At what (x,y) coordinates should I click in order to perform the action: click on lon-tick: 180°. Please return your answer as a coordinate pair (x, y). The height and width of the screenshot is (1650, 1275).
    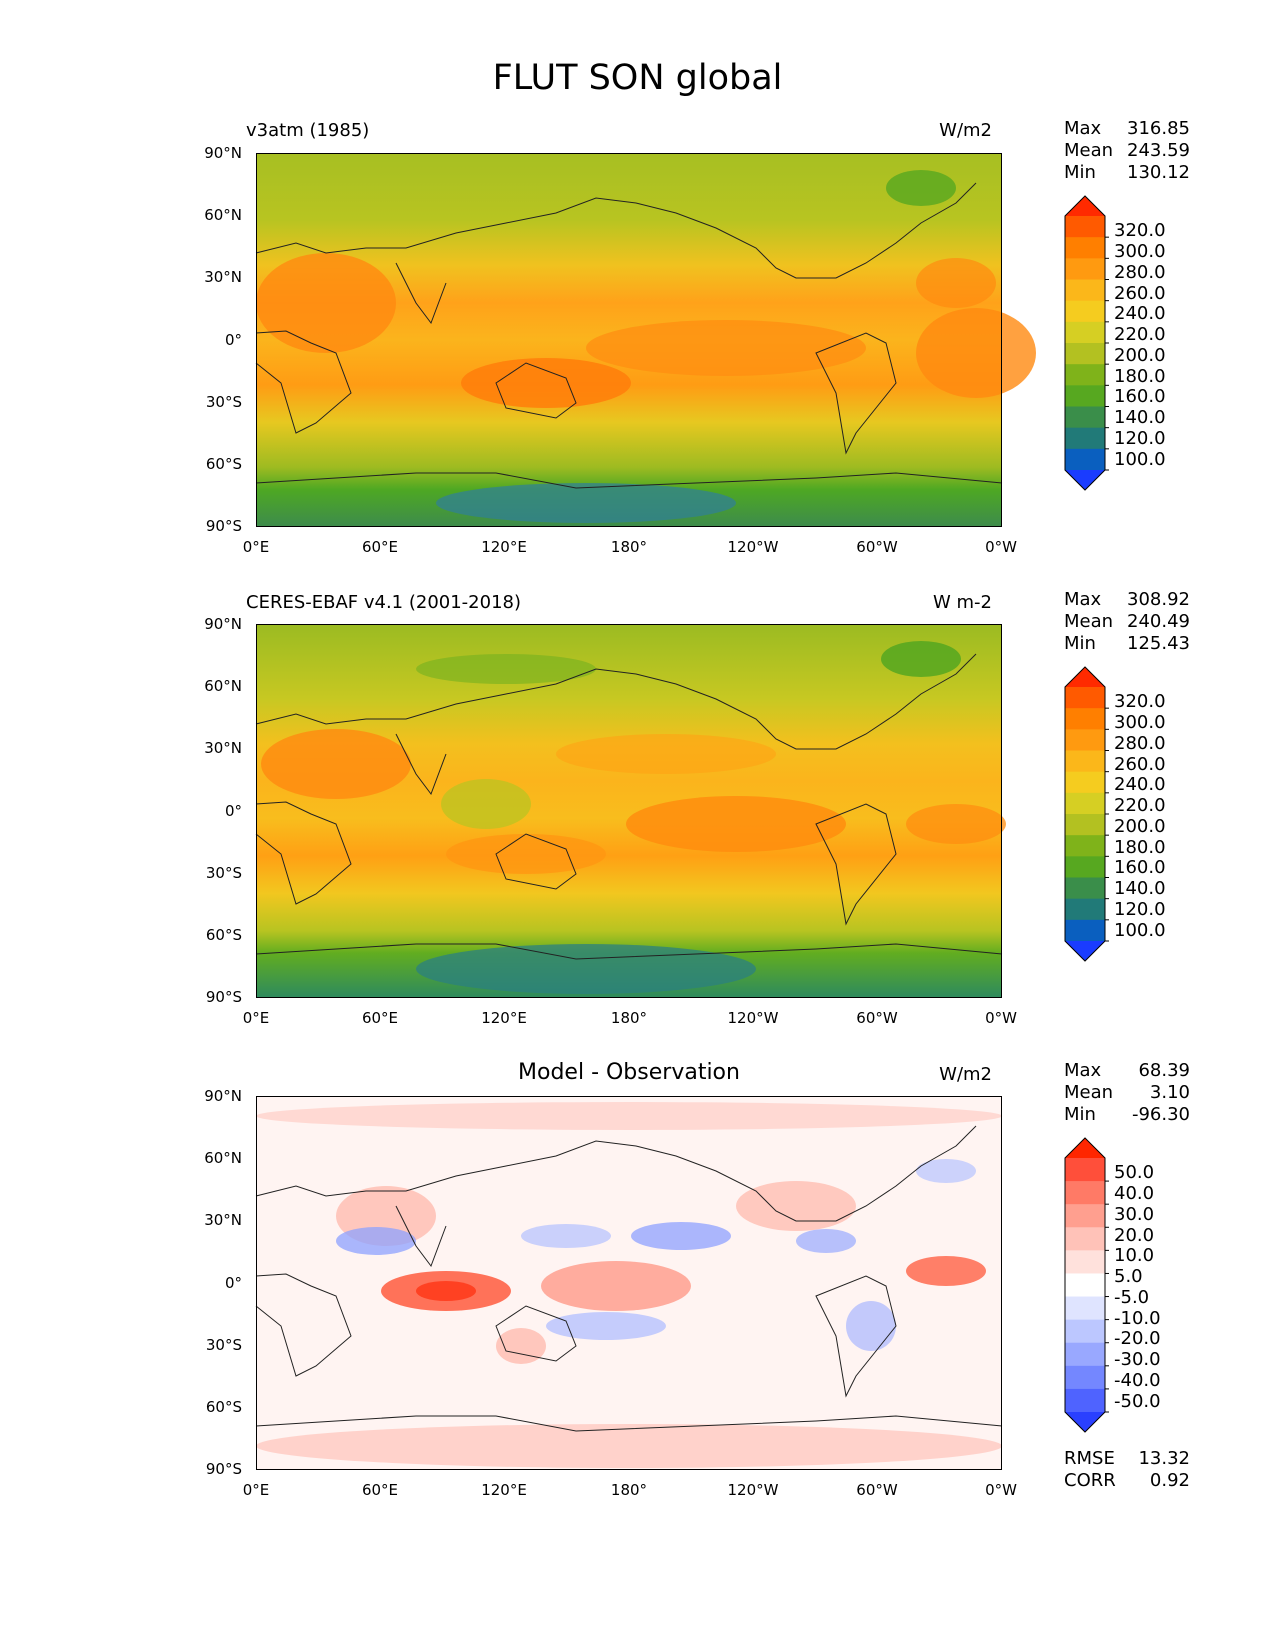
    Looking at the image, I should click on (629, 1018).